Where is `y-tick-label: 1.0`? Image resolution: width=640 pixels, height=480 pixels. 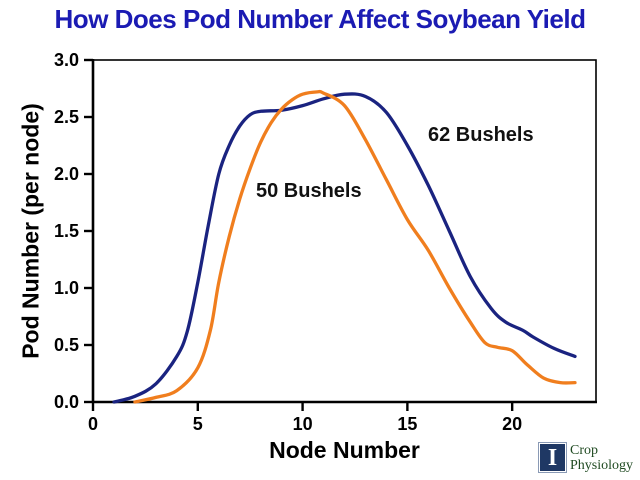 y-tick-label: 1.0 is located at coordinates (66, 288).